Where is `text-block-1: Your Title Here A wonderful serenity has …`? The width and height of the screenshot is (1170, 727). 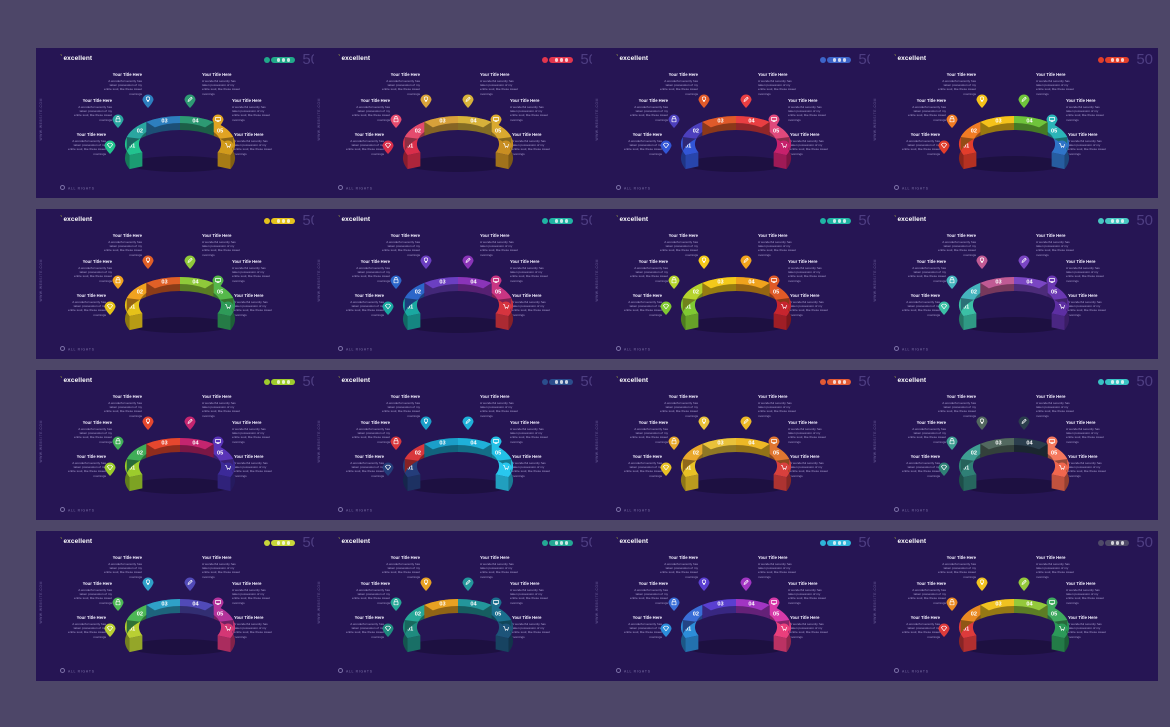 text-block-1: Your Title Here A wonderful serenity has … is located at coordinates (400, 84).